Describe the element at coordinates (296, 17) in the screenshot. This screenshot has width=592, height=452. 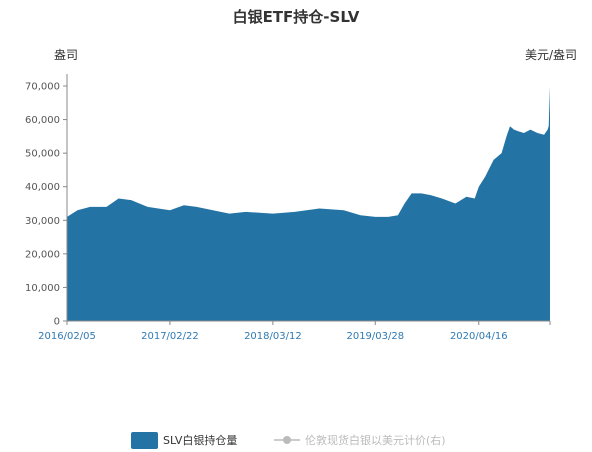
I see `chart-title: 白银ETF持仓-SLV` at that location.